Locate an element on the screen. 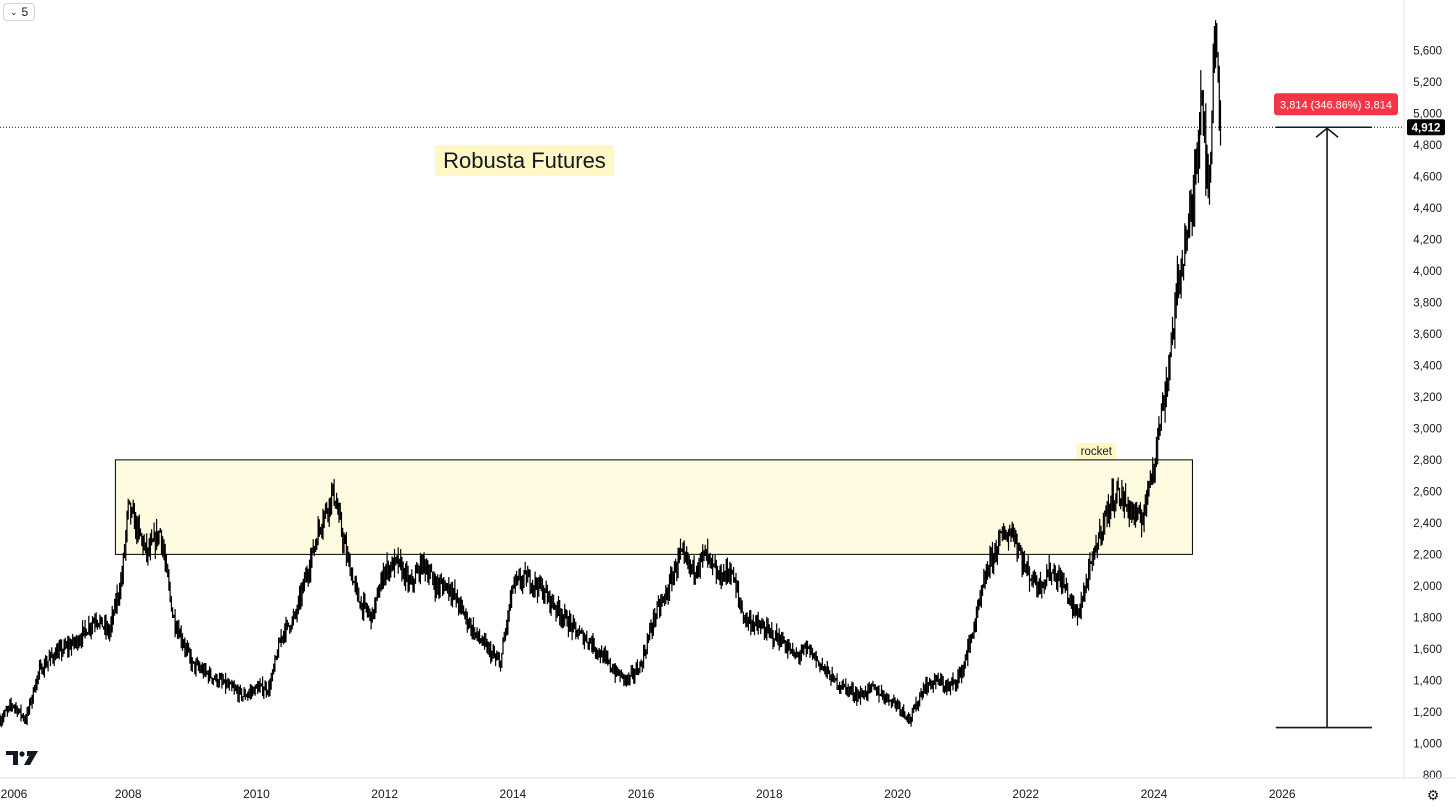  y-tick-label: 4,600 is located at coordinates (1427, 177).